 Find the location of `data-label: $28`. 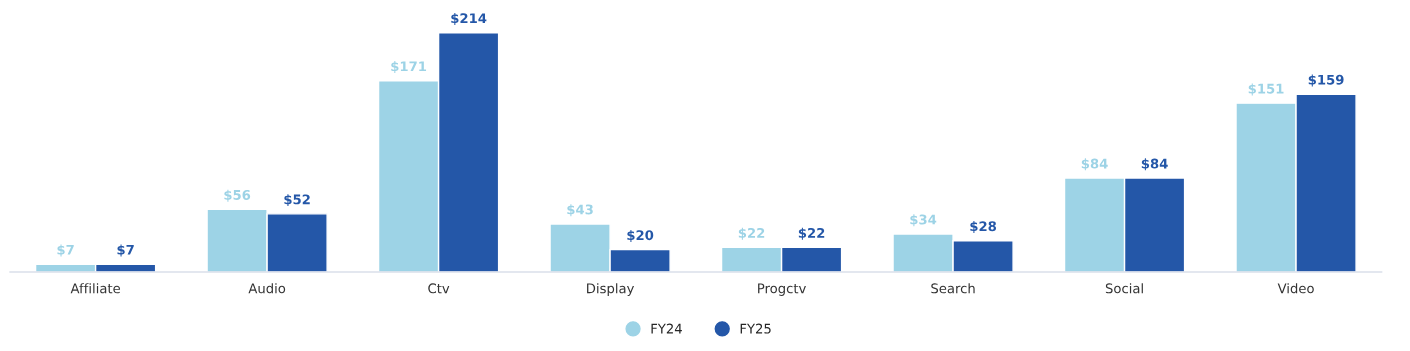

data-label: $28 is located at coordinates (983, 227).